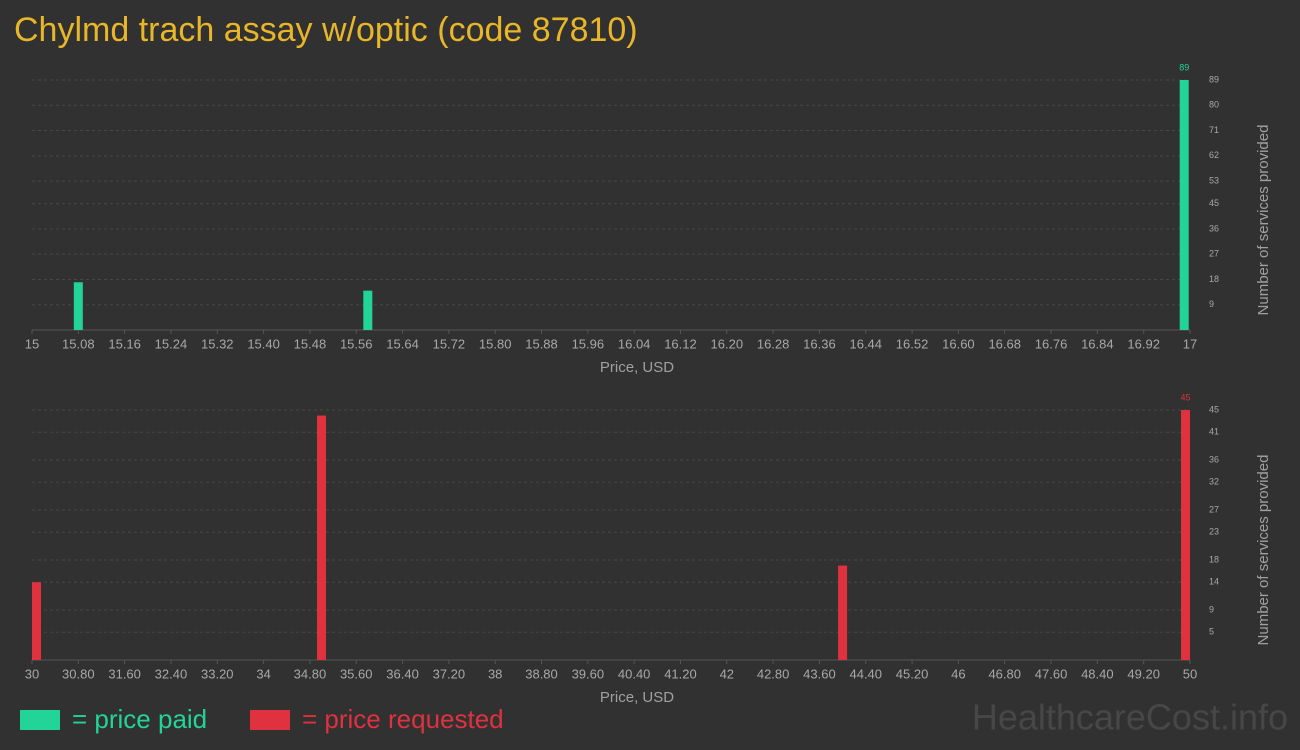 This screenshot has height=750, width=1300. What do you see at coordinates (495, 673) in the screenshot?
I see `x-tick-label: 38` at bounding box center [495, 673].